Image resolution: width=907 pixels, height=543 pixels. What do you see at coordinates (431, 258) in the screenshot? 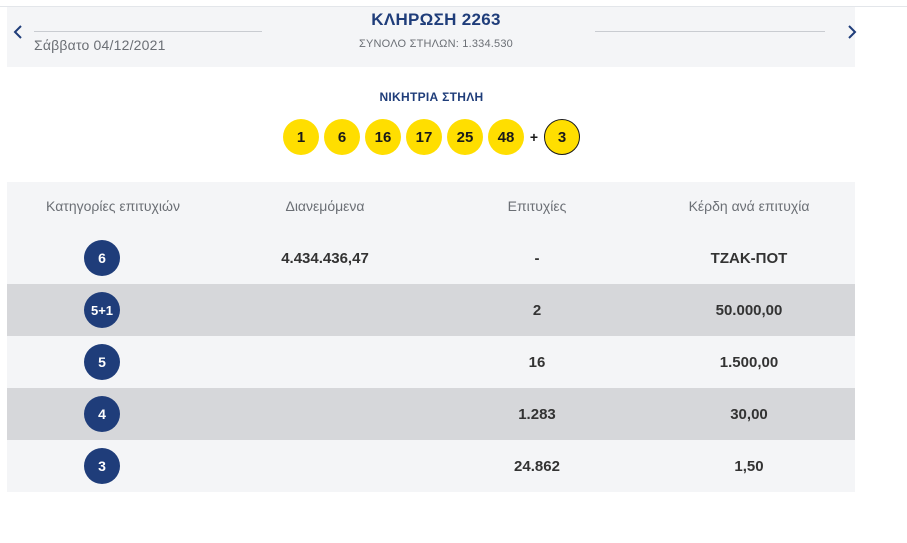
I see `table-row: 6 4.434.436,47 - ΤΖΑΚ-ΠΟΤ` at bounding box center [431, 258].